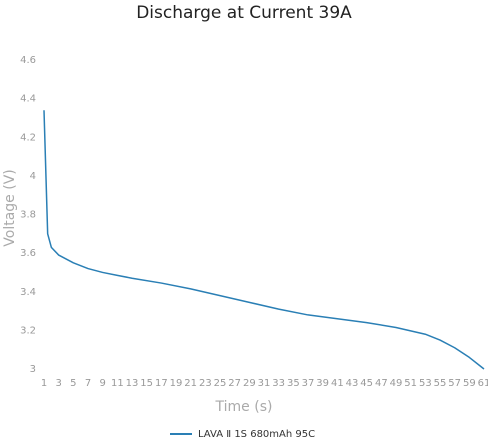 The height and width of the screenshot is (440, 488). What do you see at coordinates (88, 383) in the screenshot?
I see `x-tick-label: 7` at bounding box center [88, 383].